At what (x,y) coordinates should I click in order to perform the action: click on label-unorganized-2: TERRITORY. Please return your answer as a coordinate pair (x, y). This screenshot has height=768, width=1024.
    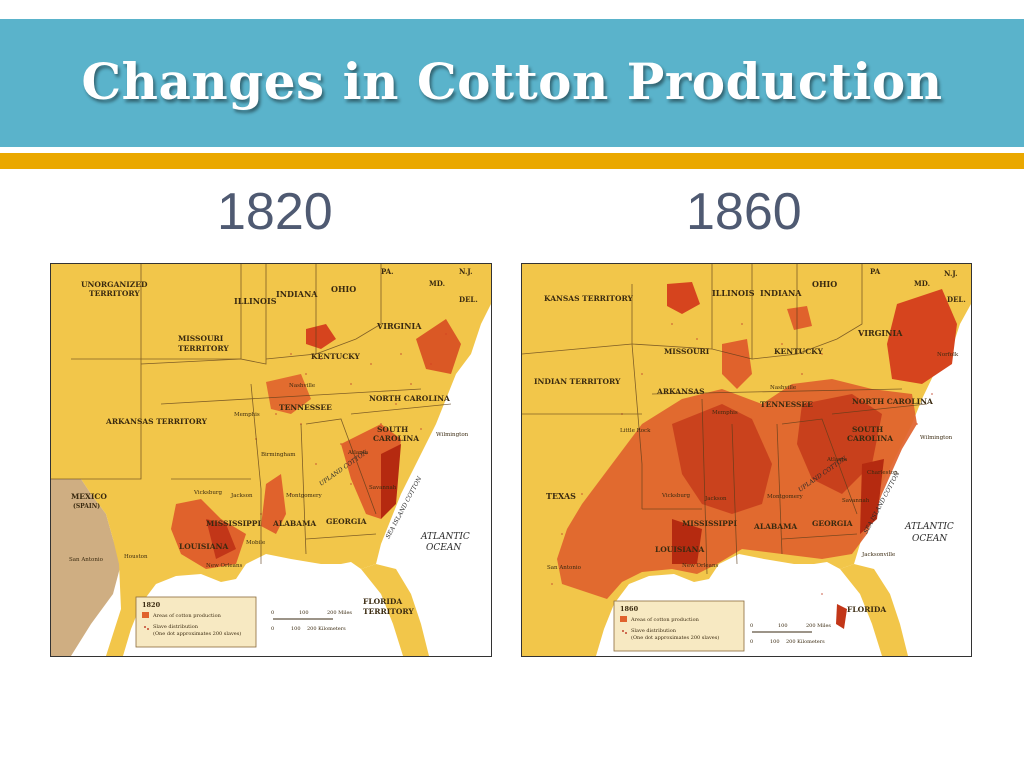
    Looking at the image, I should click on (114, 293).